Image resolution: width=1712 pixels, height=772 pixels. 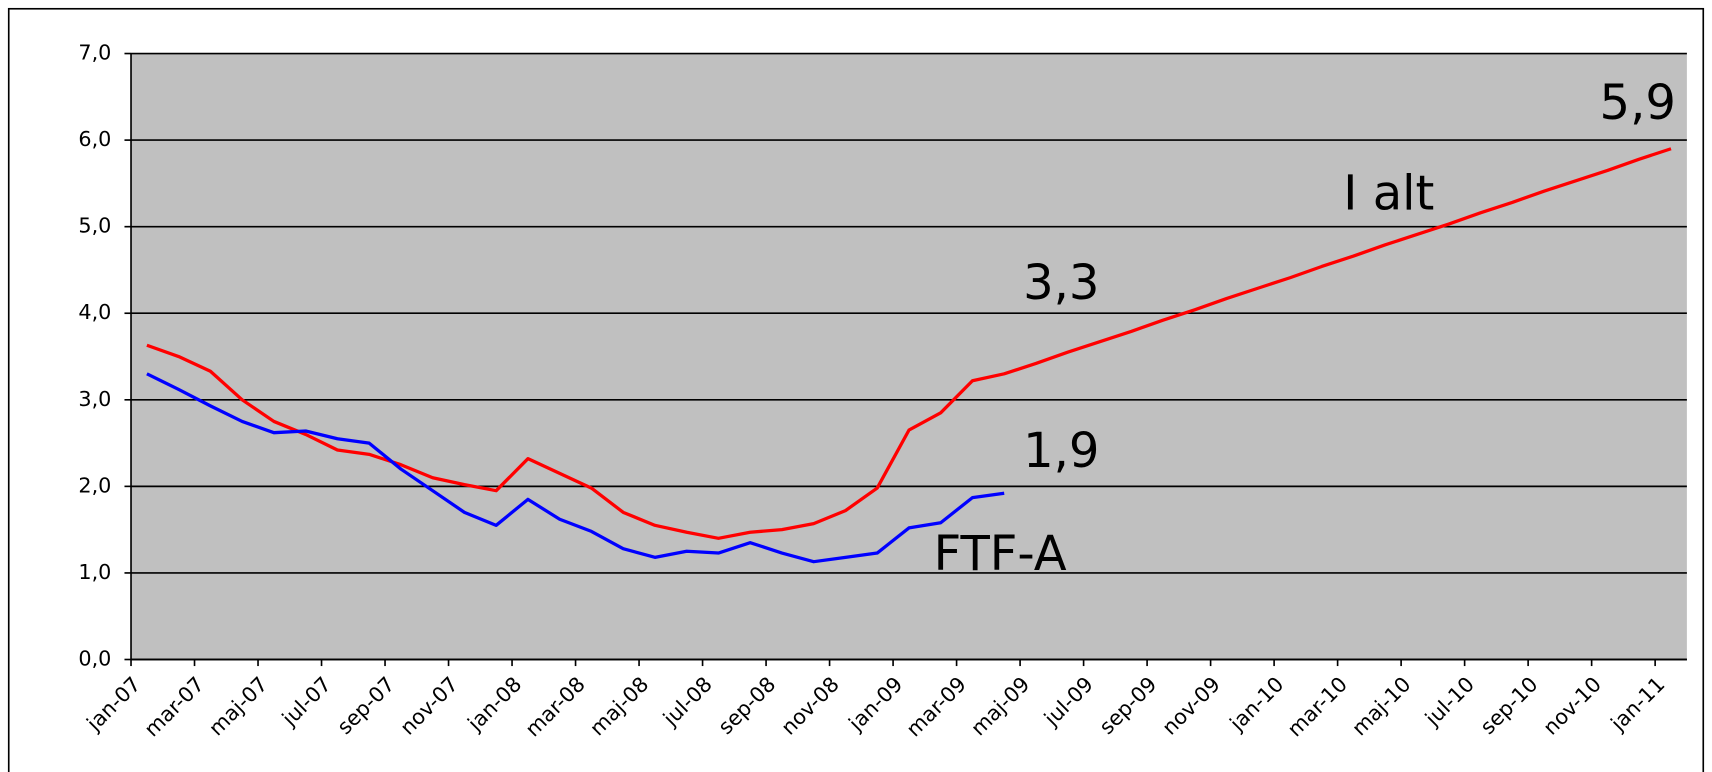 What do you see at coordinates (1388, 194) in the screenshot?
I see `annotation: I alt` at bounding box center [1388, 194].